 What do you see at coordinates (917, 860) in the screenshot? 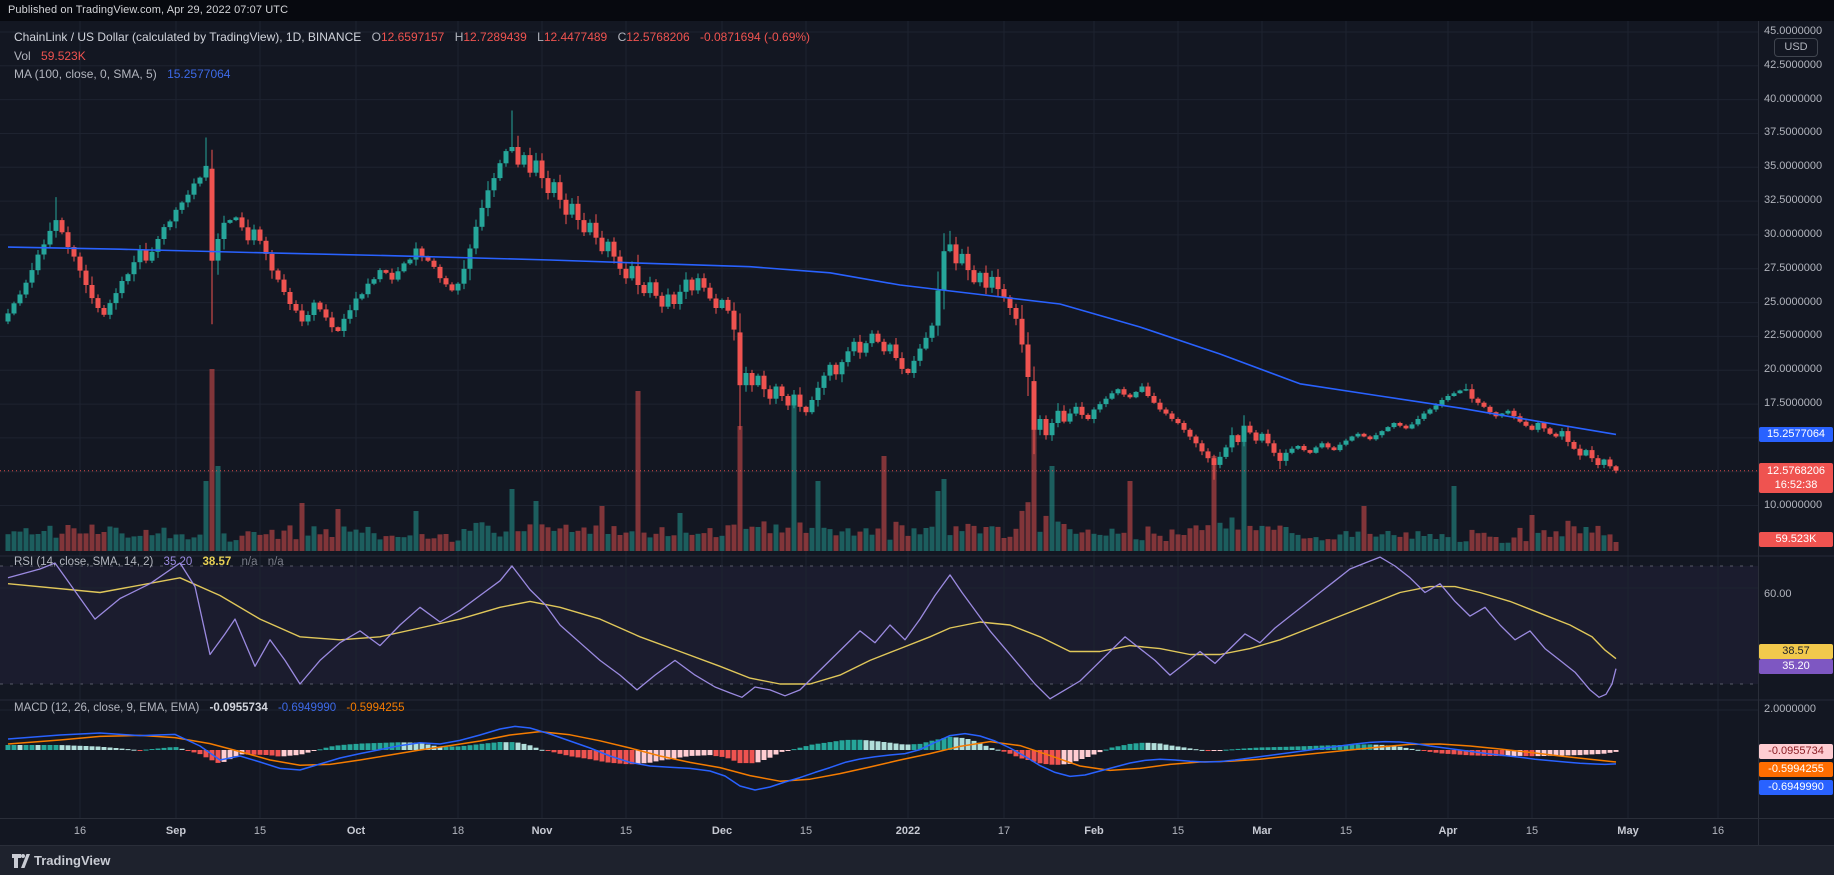
I see `footer-bar: TradingView` at bounding box center [917, 860].